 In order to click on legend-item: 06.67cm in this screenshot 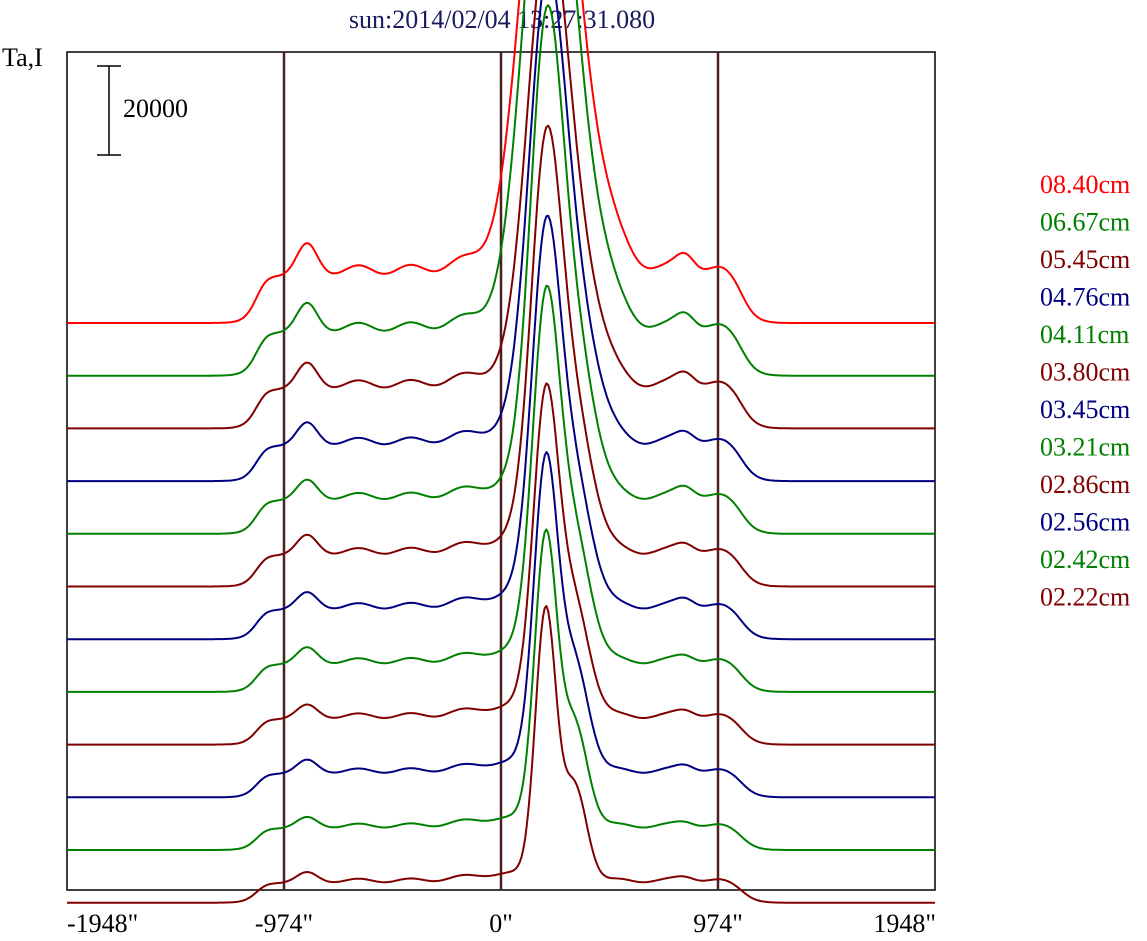, I will do `click(1085, 222)`.